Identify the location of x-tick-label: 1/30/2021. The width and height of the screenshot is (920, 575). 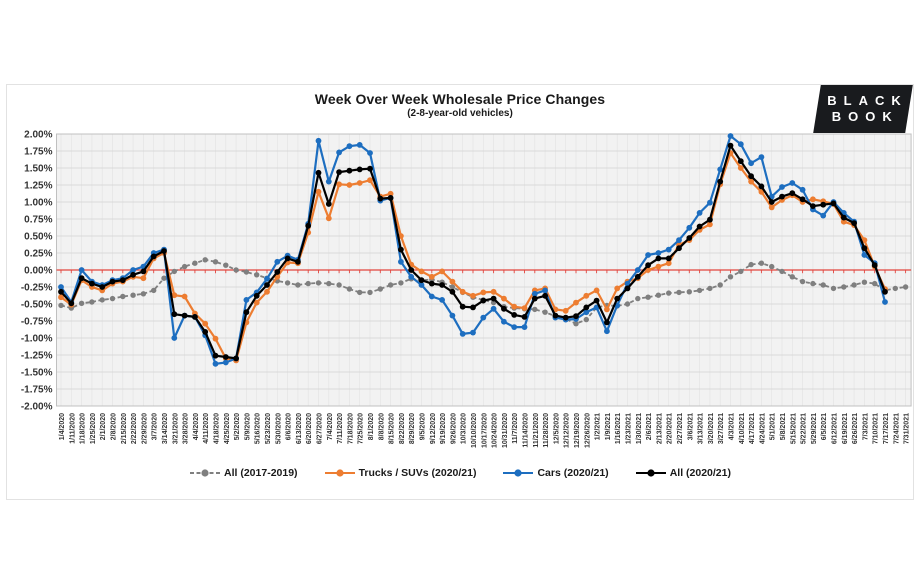
(639, 428).